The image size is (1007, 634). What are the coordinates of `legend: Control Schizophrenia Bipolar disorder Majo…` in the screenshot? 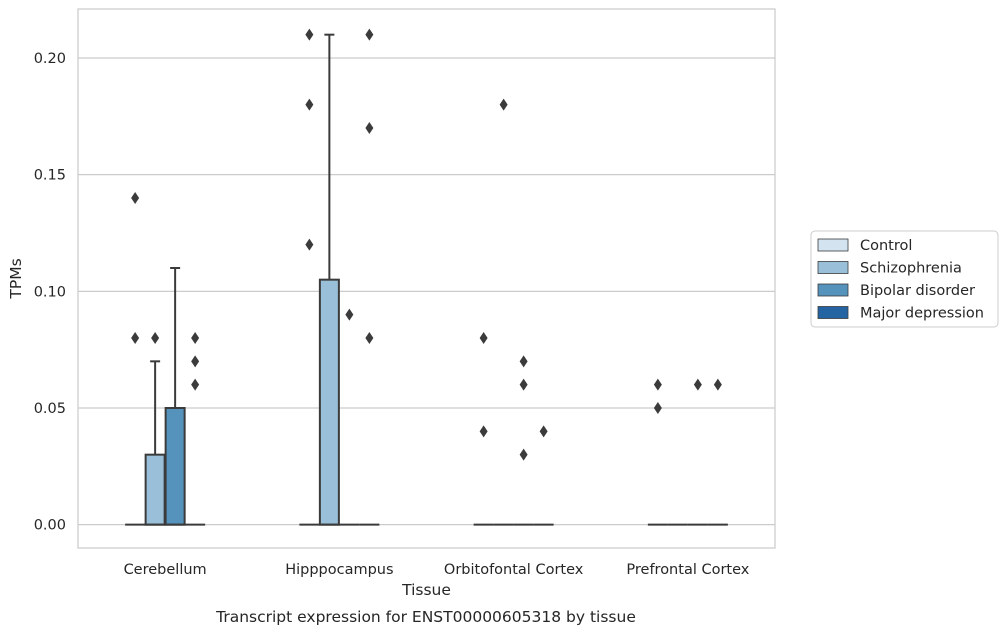 It's located at (904, 279).